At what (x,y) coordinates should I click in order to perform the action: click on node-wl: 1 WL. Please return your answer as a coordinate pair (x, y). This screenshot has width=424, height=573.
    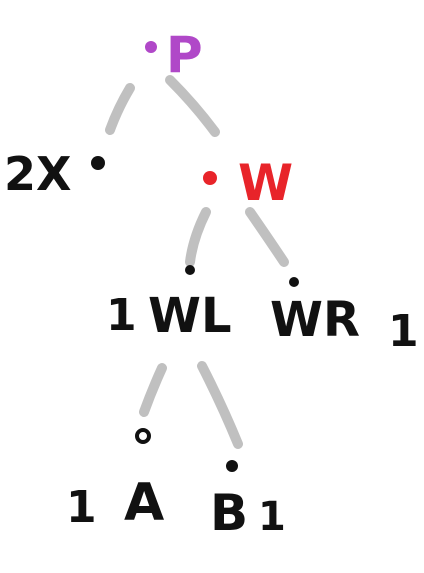
    Looking at the image, I should click on (169, 304).